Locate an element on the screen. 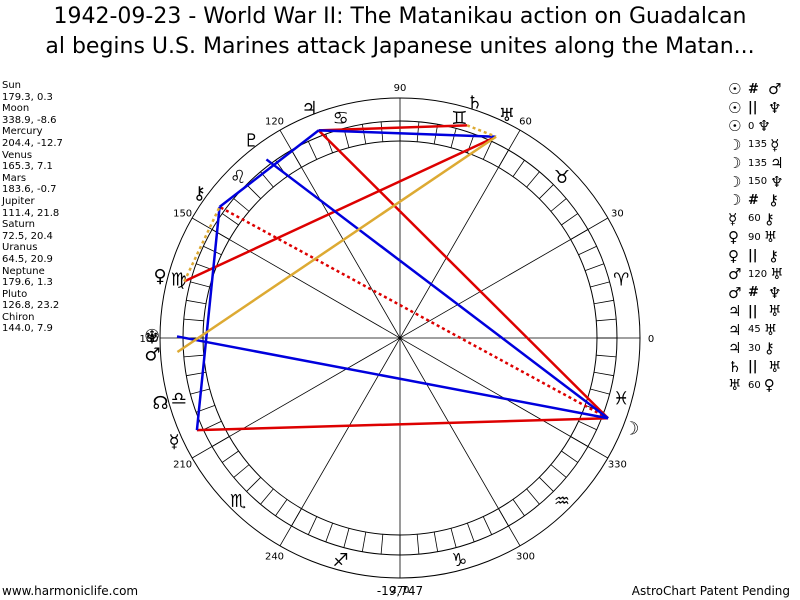 The width and height of the screenshot is (800, 600). planet-values-chiron: 144.0, 7.9 is located at coordinates (27, 329).